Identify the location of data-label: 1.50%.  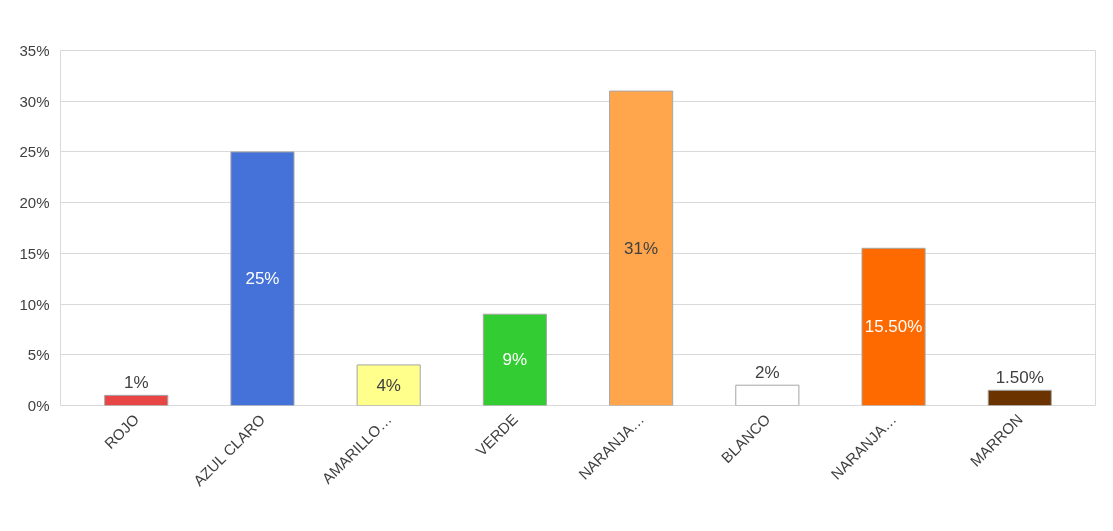
(1019, 378).